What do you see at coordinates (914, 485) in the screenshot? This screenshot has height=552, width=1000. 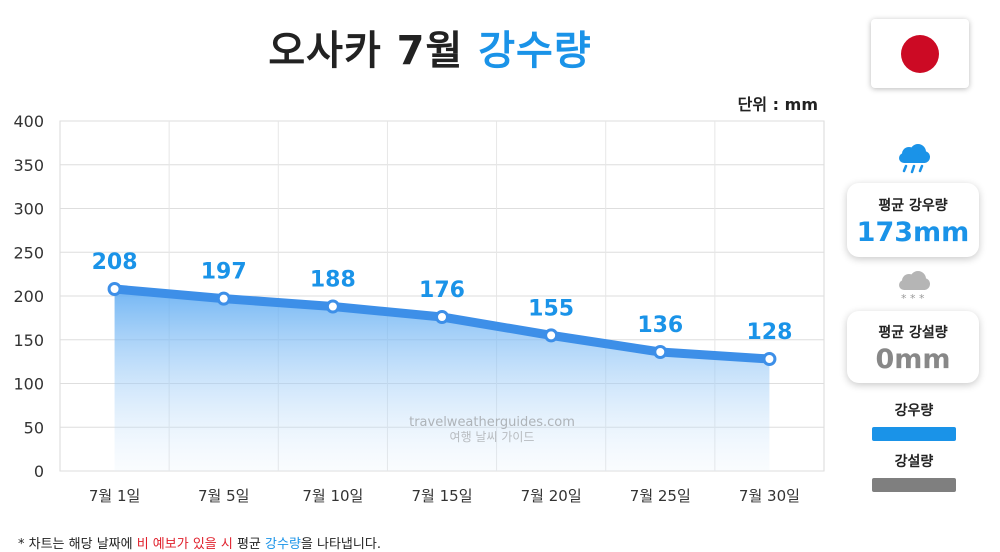 I see `legend-snow-swatch` at bounding box center [914, 485].